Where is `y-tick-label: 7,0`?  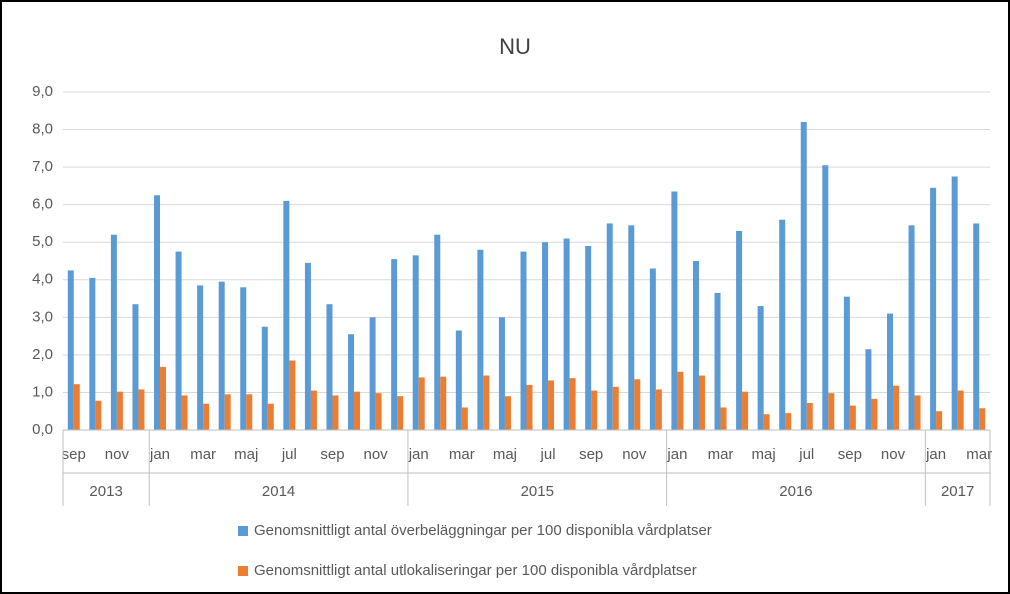 y-tick-label: 7,0 is located at coordinates (42, 166).